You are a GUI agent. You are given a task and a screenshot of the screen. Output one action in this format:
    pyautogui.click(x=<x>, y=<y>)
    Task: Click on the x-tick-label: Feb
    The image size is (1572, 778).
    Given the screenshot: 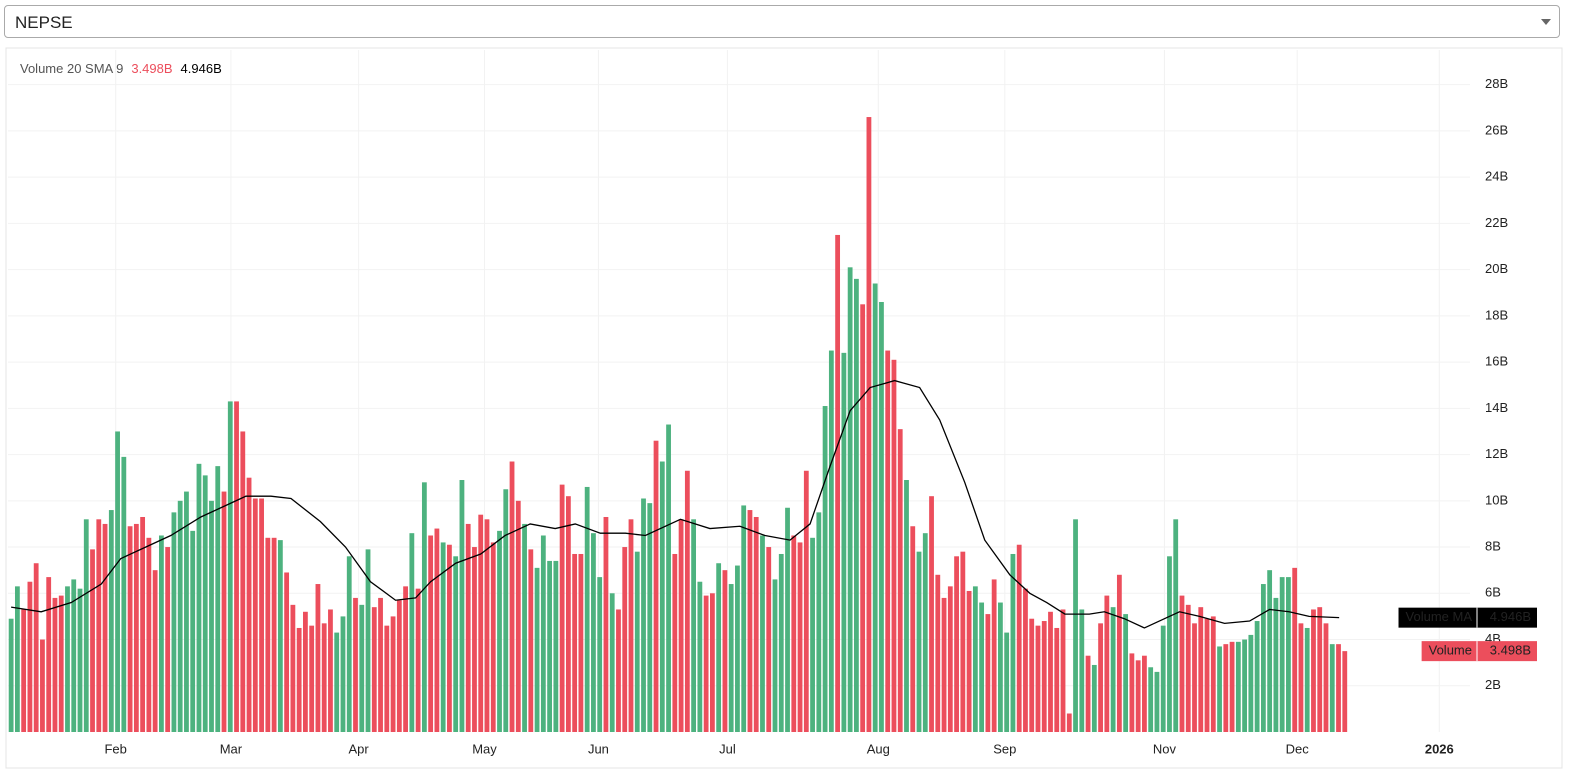 What is the action you would take?
    pyautogui.click(x=115, y=748)
    